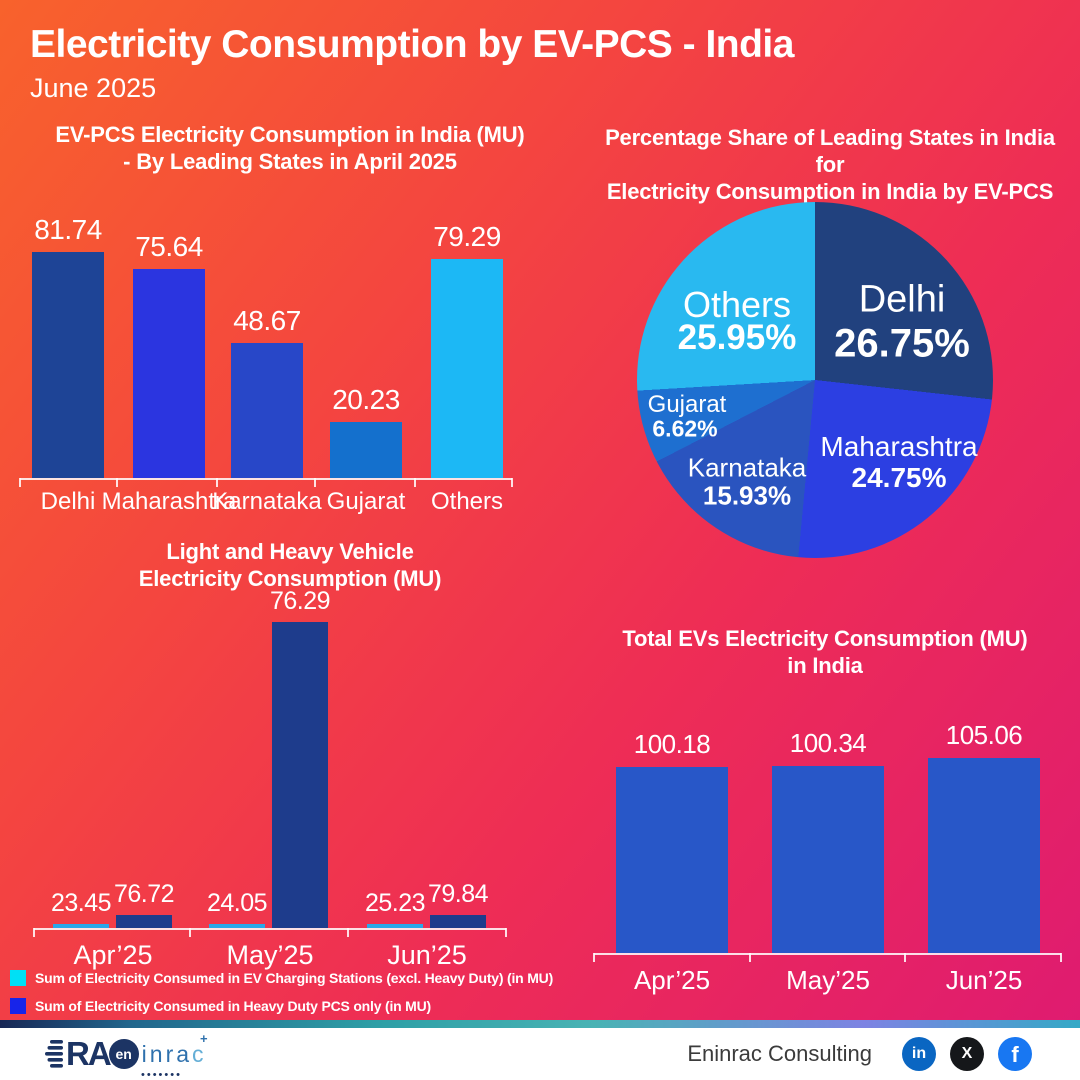 The height and width of the screenshot is (1080, 1080). What do you see at coordinates (467, 368) in the screenshot?
I see `c1-bar-others` at bounding box center [467, 368].